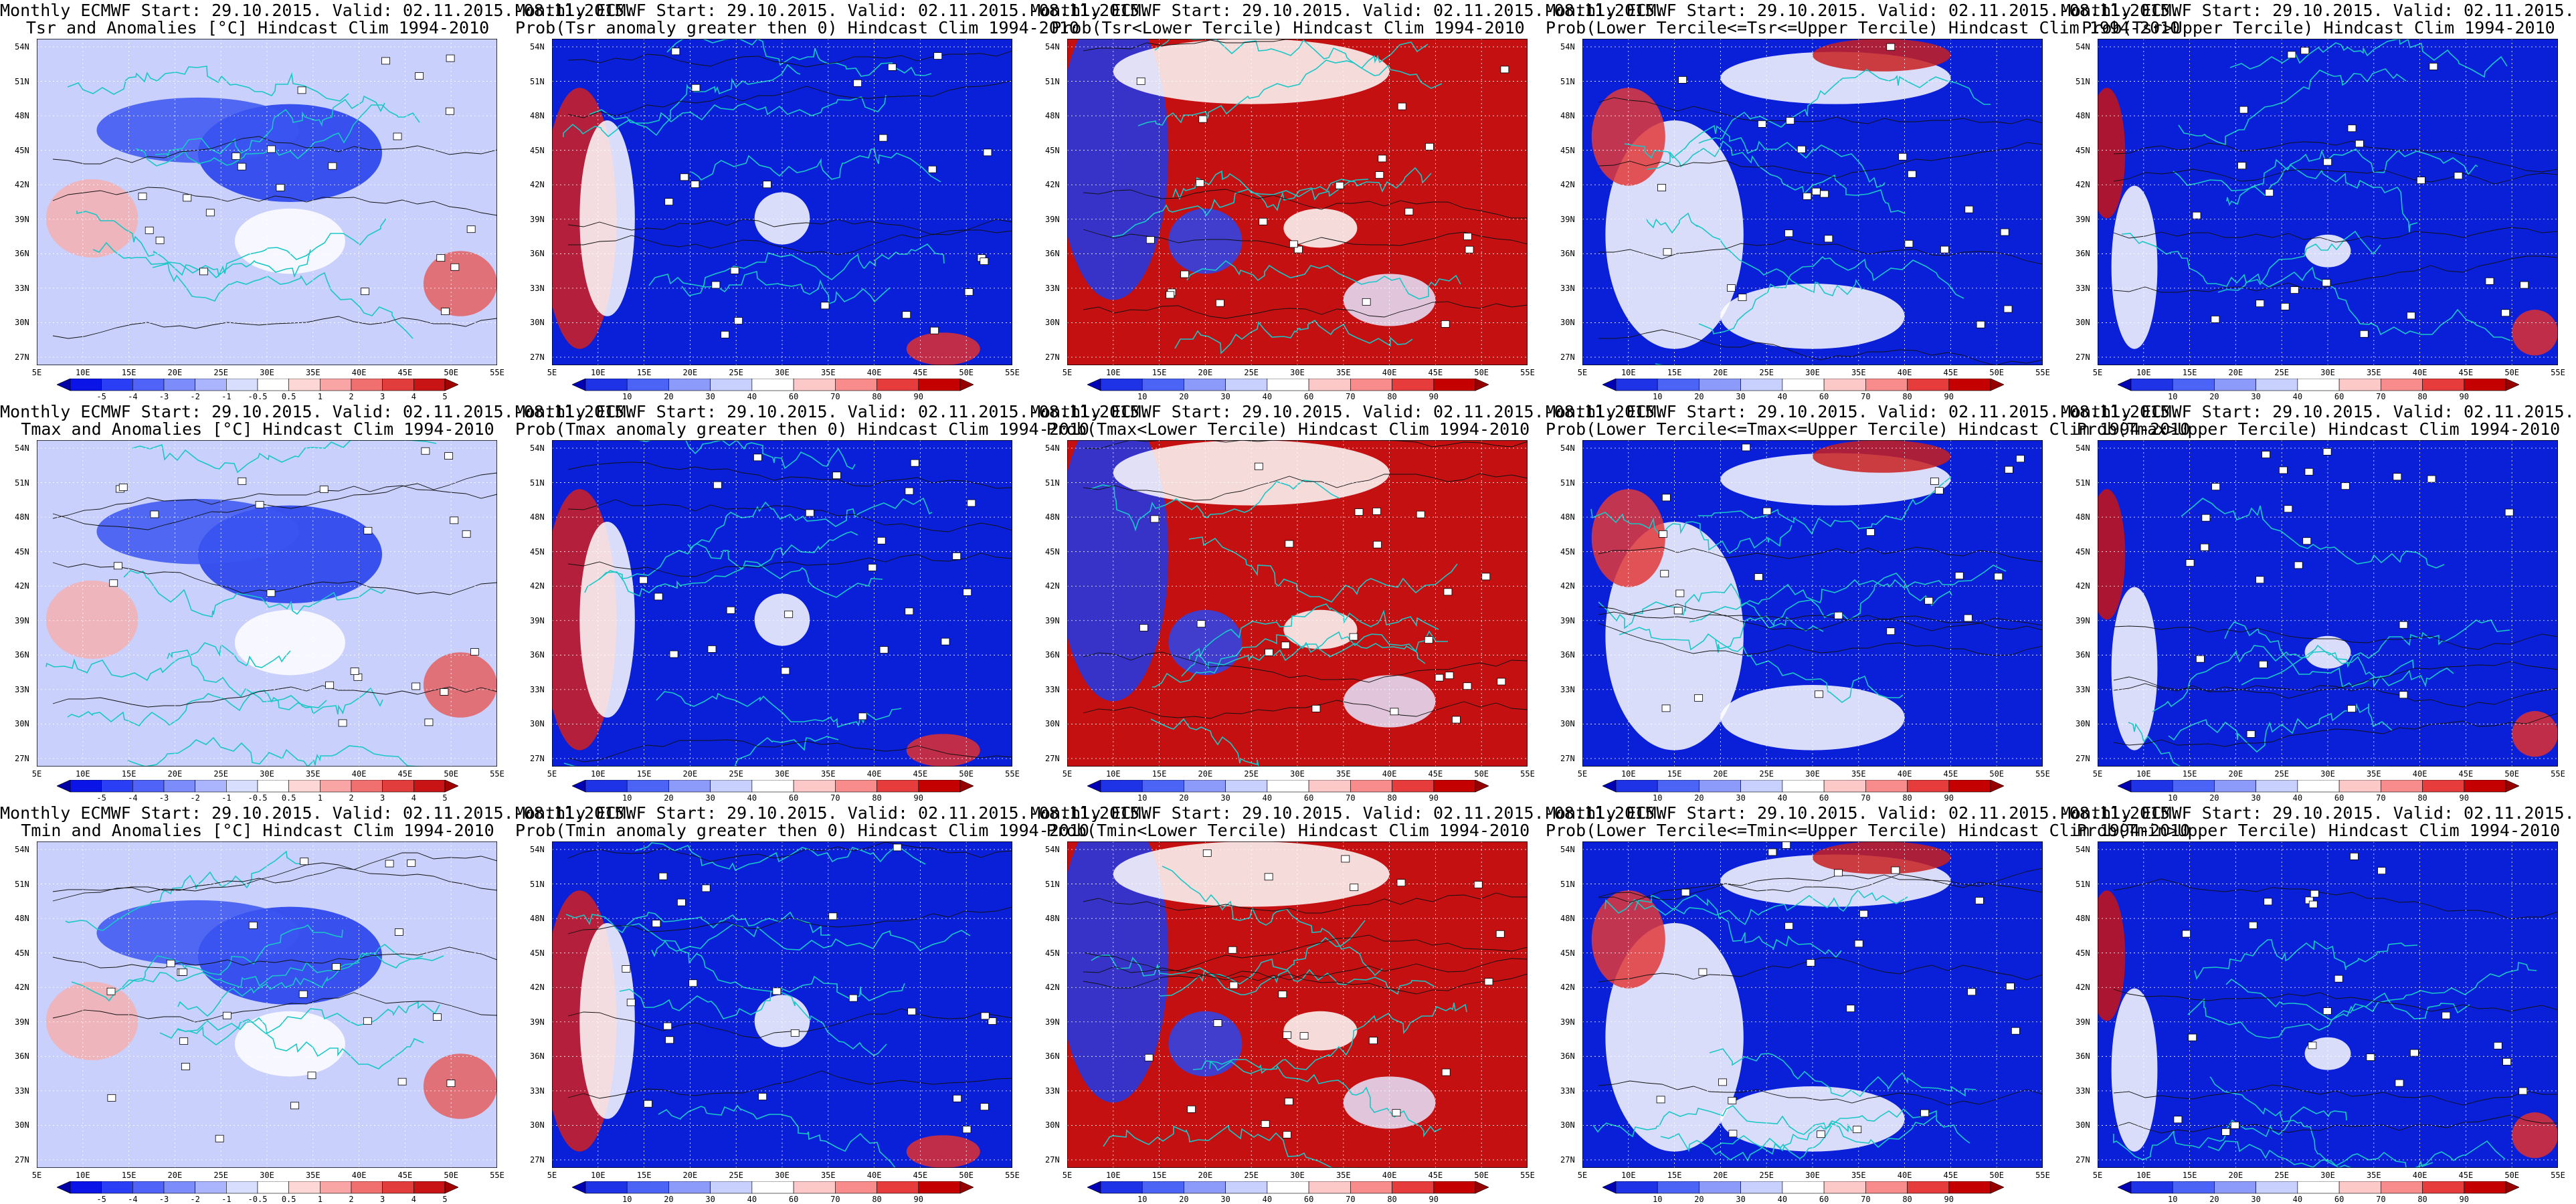 The width and height of the screenshot is (2576, 1204). What do you see at coordinates (2381, 1199) in the screenshot?
I see `colorbar-tick-label: 70` at bounding box center [2381, 1199].